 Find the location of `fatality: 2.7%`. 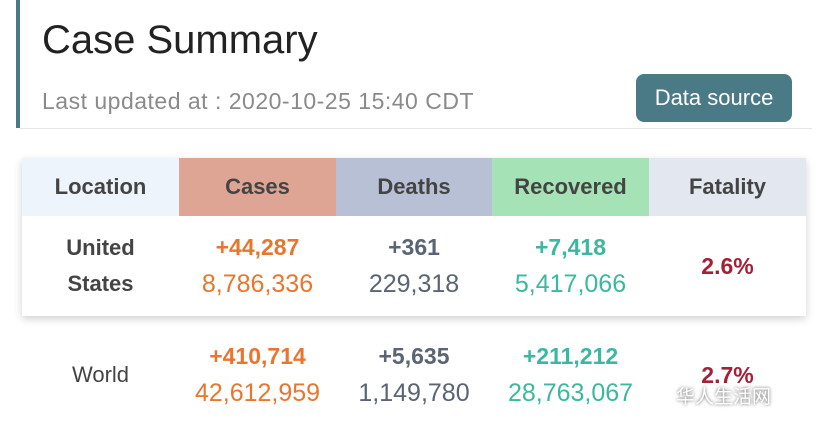

fatality: 2.7% is located at coordinates (727, 374).